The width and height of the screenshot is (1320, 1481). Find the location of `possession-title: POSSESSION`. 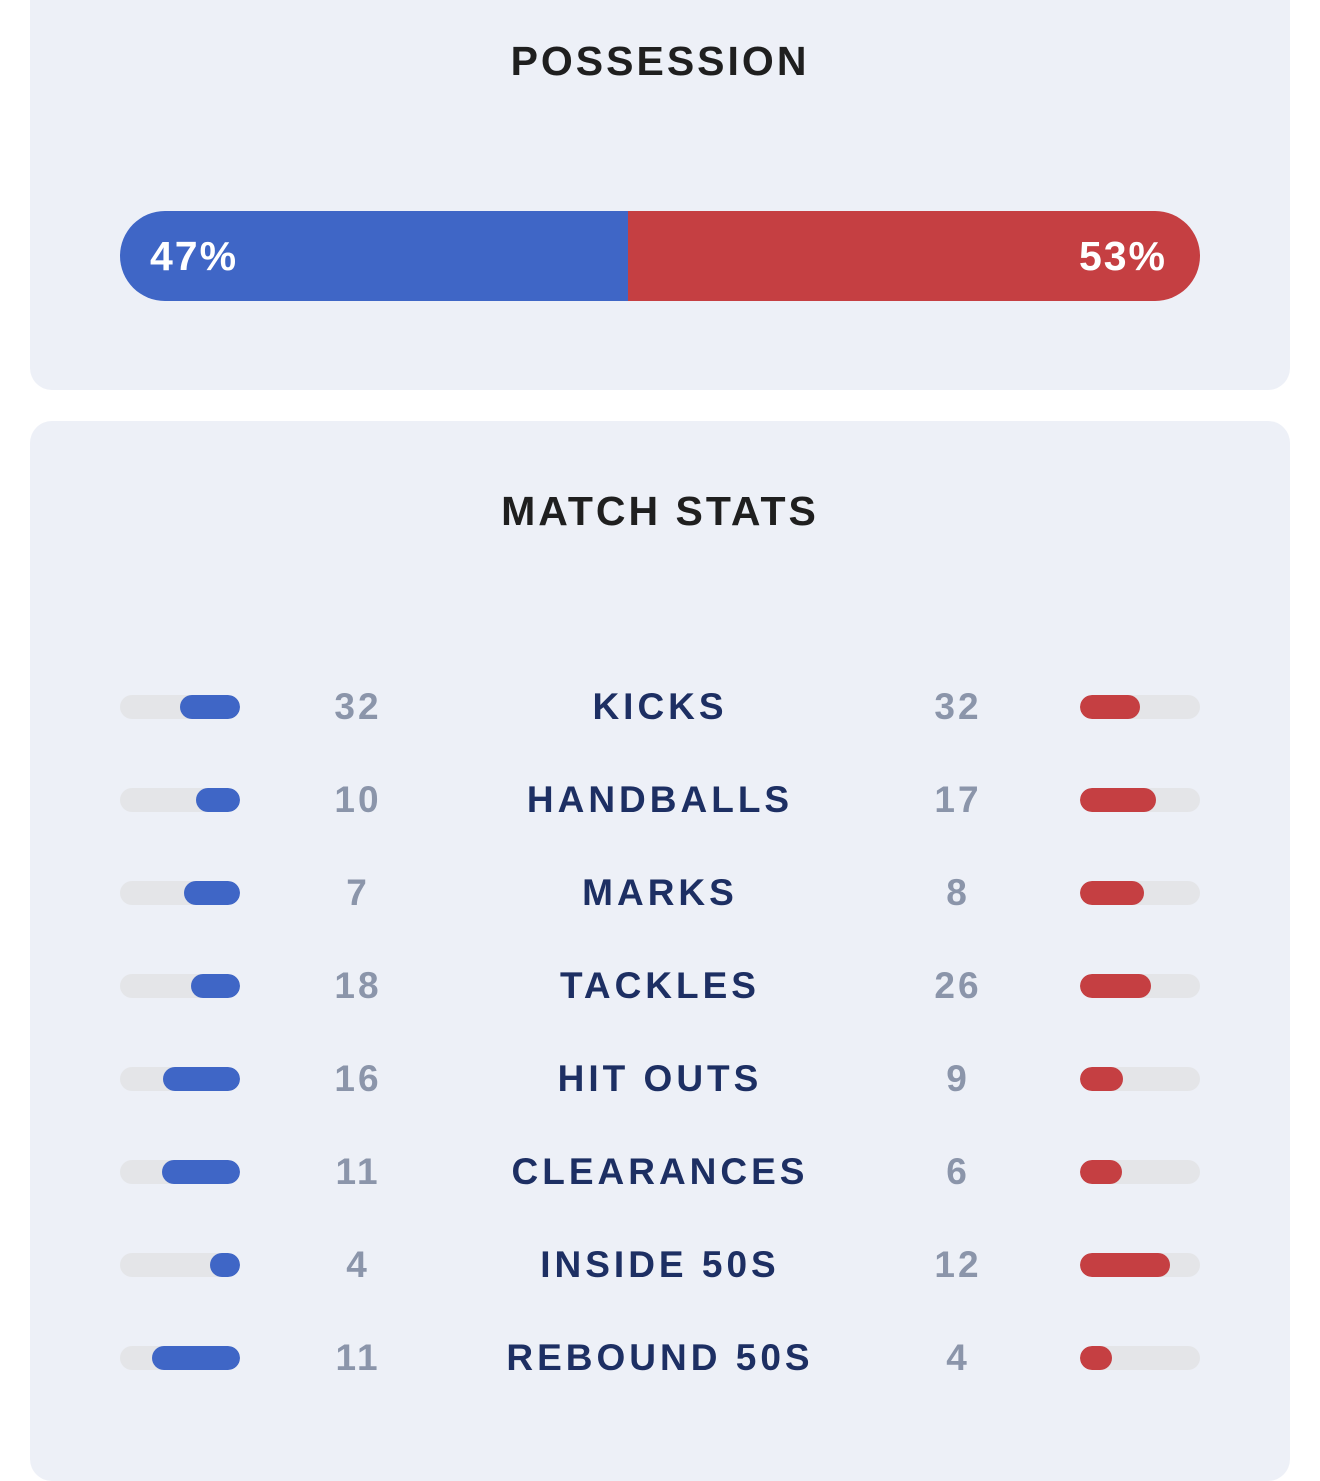

possession-title: POSSESSION is located at coordinates (660, 61).